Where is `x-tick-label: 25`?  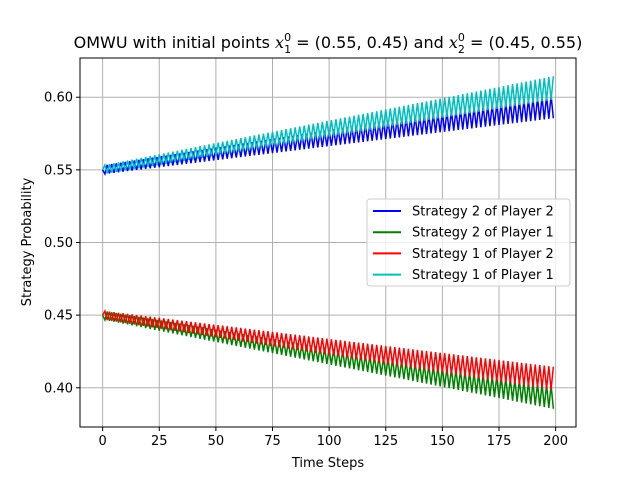
x-tick-label: 25 is located at coordinates (159, 441).